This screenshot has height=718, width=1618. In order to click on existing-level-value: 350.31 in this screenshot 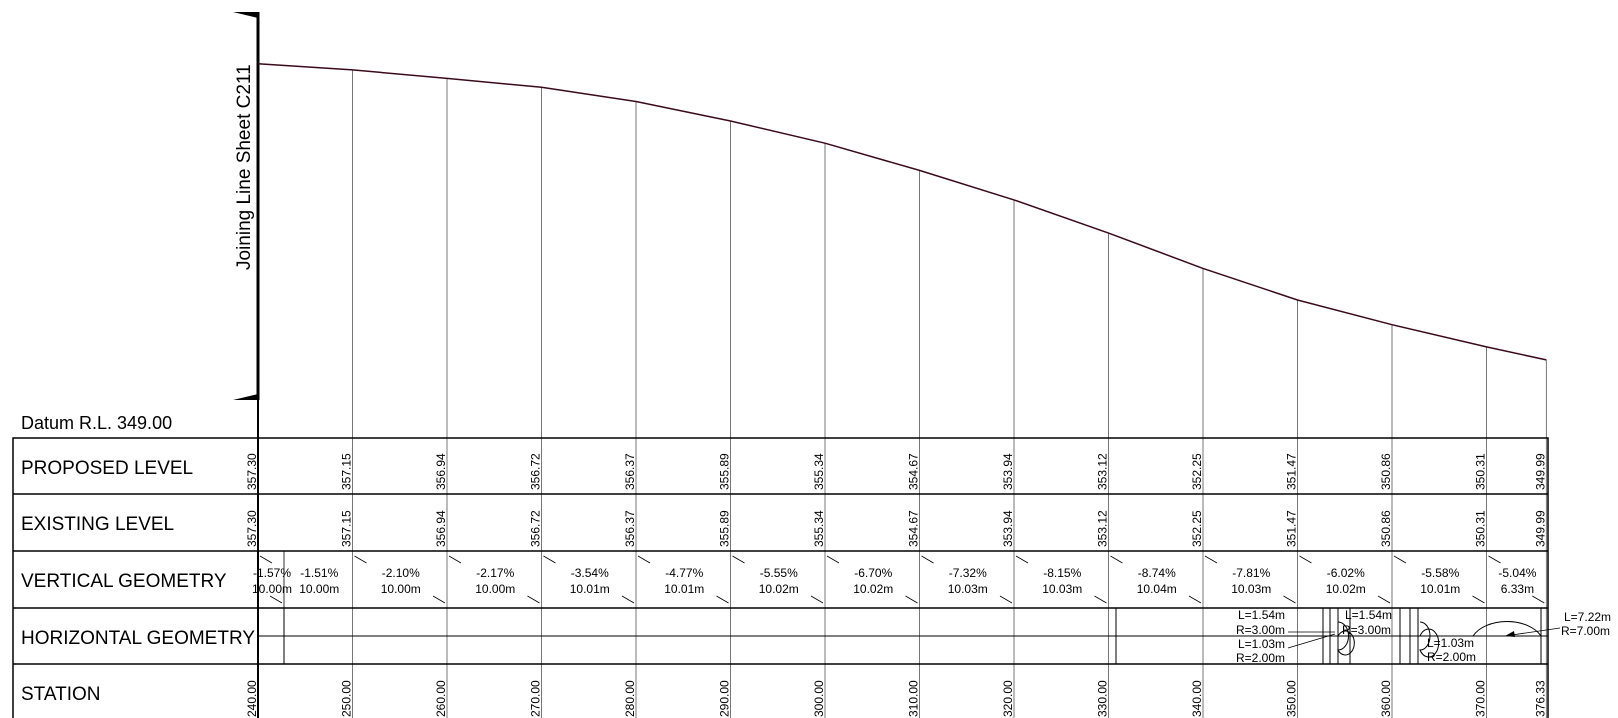, I will do `click(1481, 528)`.